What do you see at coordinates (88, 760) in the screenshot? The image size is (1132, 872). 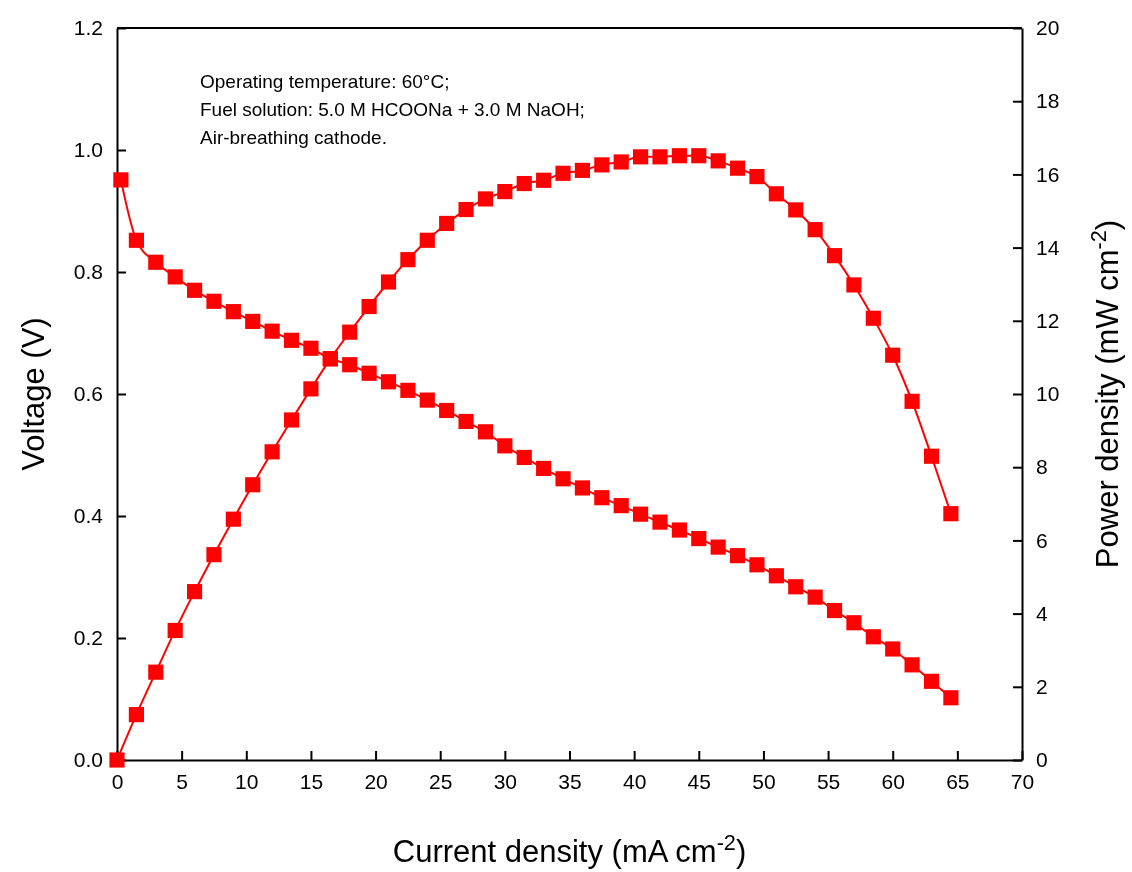 I see `y-tick-label: 0.0` at bounding box center [88, 760].